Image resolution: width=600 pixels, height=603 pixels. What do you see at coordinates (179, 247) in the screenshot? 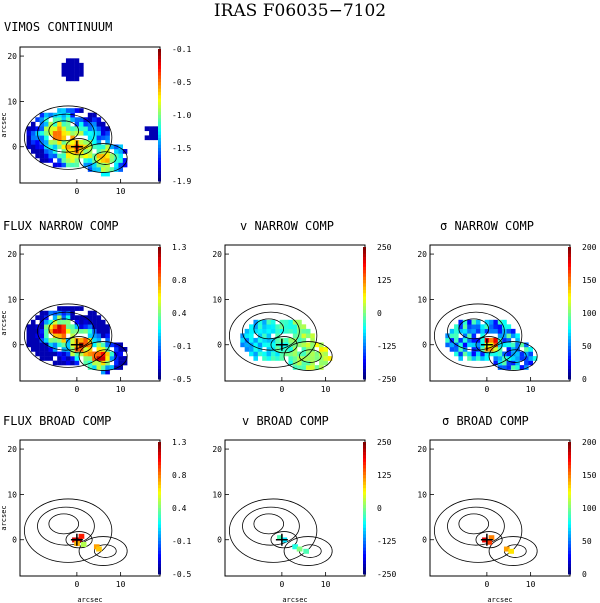
I see `colorbar-tick-label: 1.3` at bounding box center [179, 247].